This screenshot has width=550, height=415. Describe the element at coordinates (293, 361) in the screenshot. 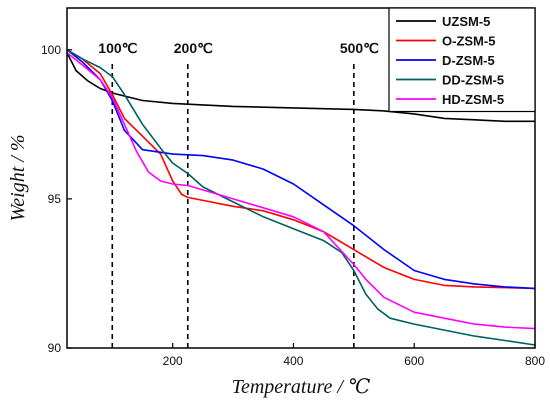

I see `x-tick-label: 400` at that location.